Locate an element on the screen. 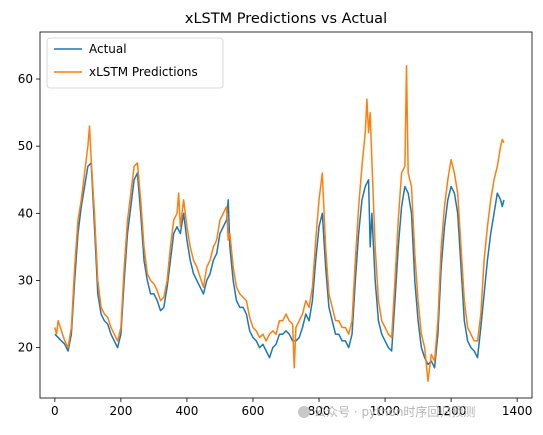 The image size is (543, 435). x-axis: 0 200 400 600 800 1000 1200 1400 is located at coordinates (291, 408).